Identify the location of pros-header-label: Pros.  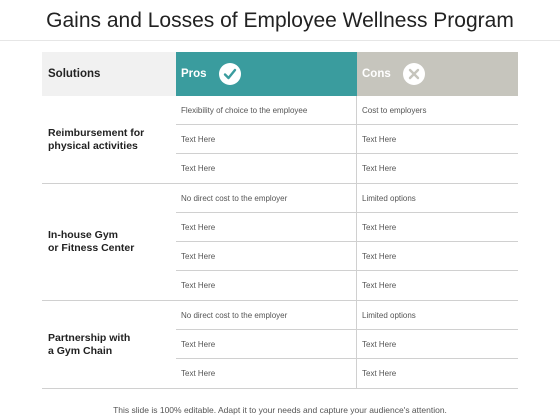
(194, 74).